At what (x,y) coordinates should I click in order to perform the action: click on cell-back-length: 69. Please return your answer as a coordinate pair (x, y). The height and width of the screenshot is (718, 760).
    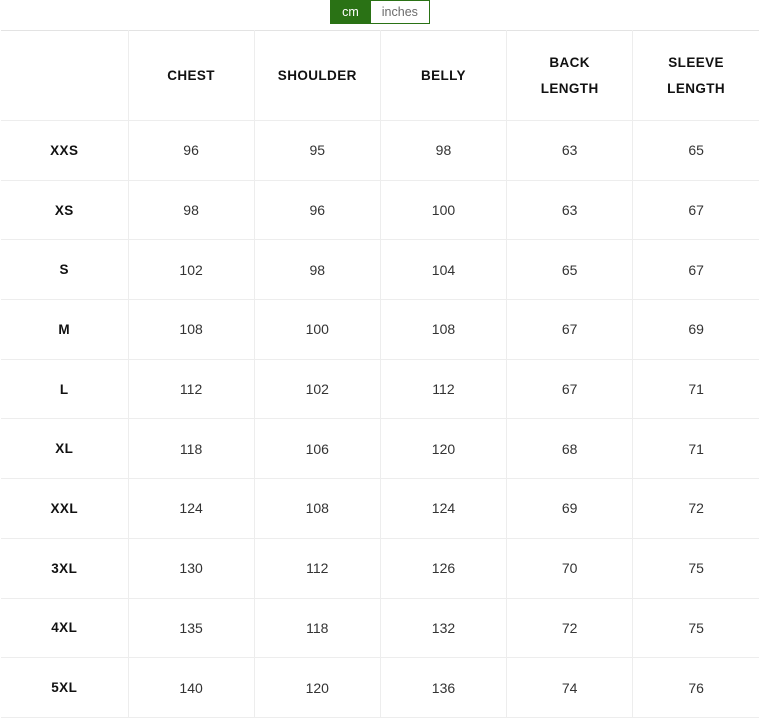
    Looking at the image, I should click on (570, 508).